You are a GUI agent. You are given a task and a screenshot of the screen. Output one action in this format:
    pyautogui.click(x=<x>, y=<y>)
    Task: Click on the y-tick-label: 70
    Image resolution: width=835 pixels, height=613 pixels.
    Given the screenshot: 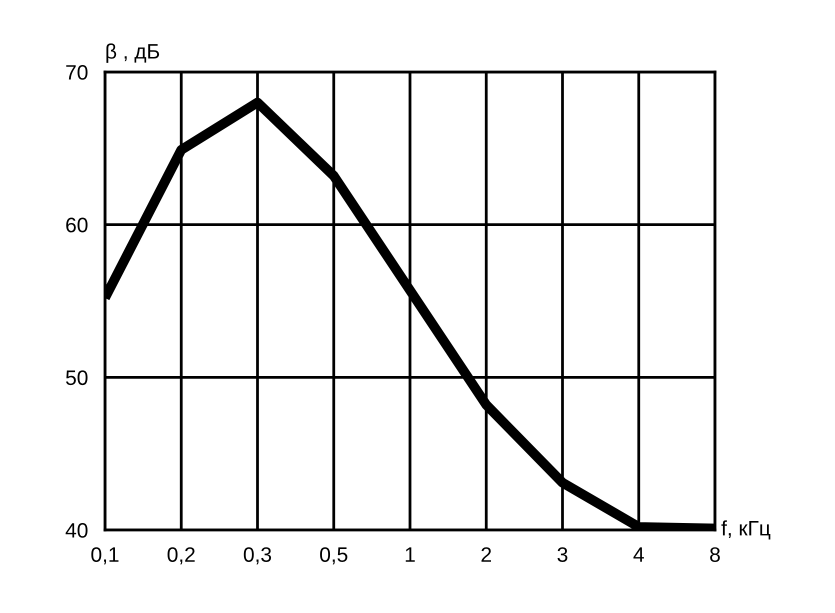 What is the action you would take?
    pyautogui.click(x=77, y=72)
    